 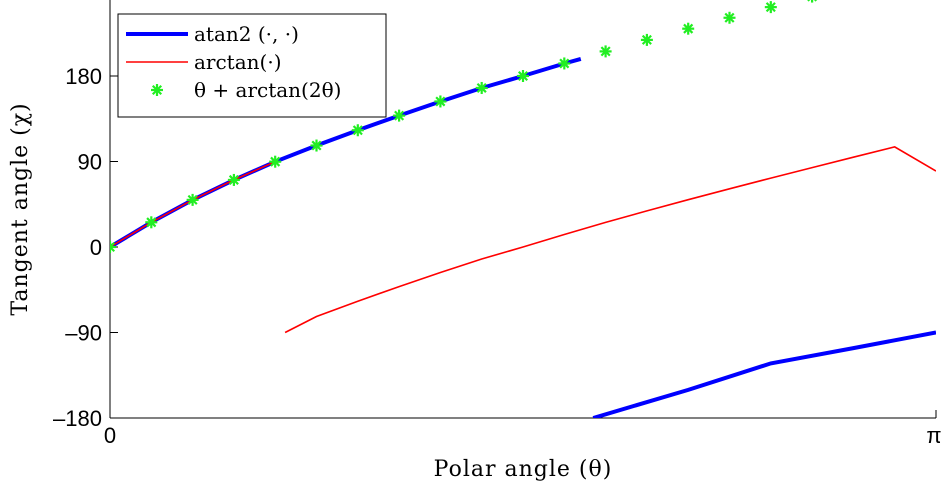 What do you see at coordinates (77, 418) in the screenshot?
I see `y-tick-label: –180` at bounding box center [77, 418].